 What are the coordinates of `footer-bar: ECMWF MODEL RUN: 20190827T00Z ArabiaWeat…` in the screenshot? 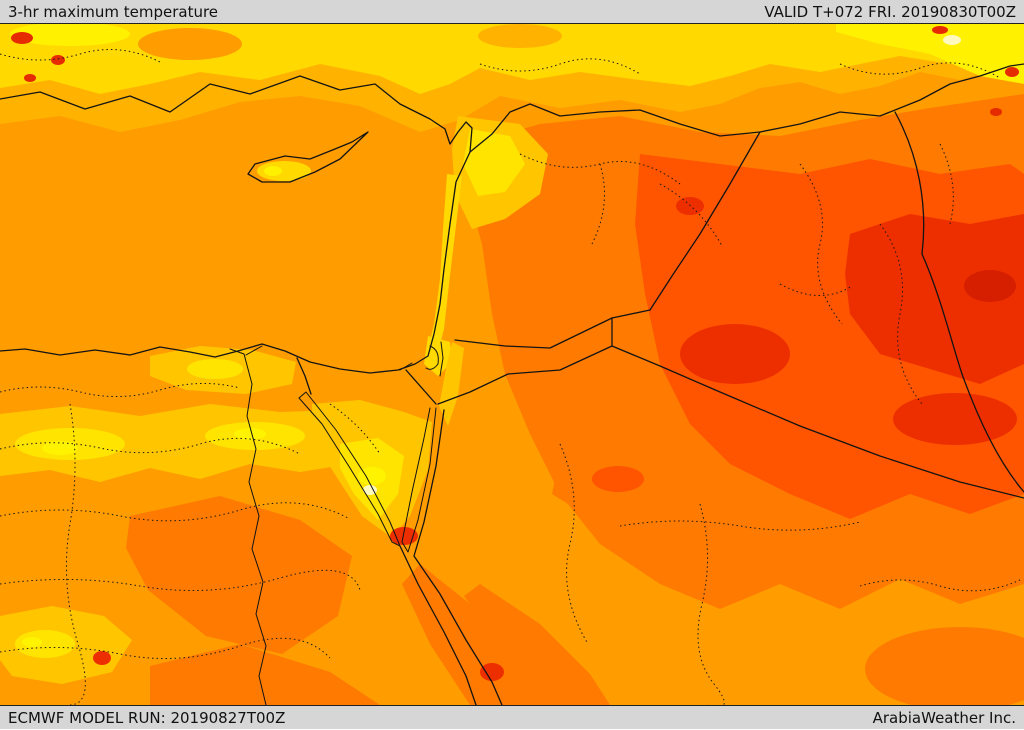 It's located at (512, 717).